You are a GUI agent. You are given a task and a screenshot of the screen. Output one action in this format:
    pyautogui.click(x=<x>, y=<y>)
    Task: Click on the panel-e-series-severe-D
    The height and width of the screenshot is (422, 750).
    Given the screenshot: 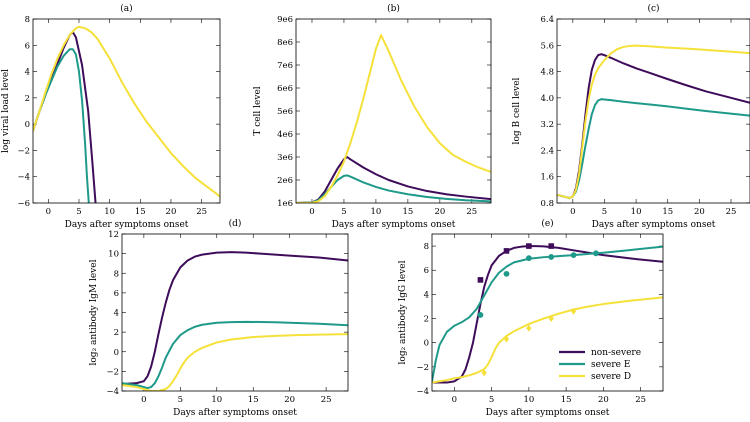 What is the action you would take?
    pyautogui.click(x=547, y=340)
    